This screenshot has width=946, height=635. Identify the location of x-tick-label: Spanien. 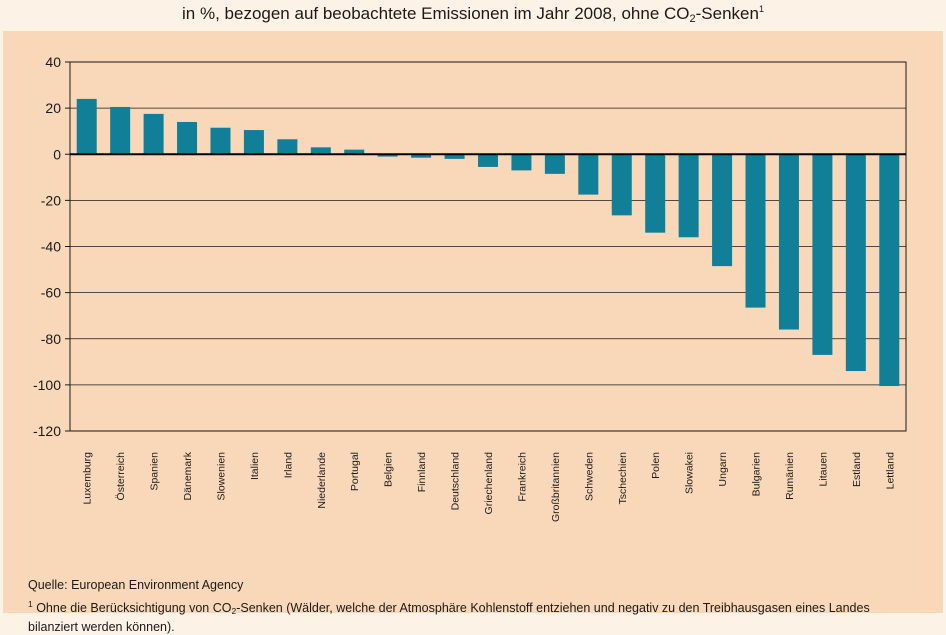
(155, 471).